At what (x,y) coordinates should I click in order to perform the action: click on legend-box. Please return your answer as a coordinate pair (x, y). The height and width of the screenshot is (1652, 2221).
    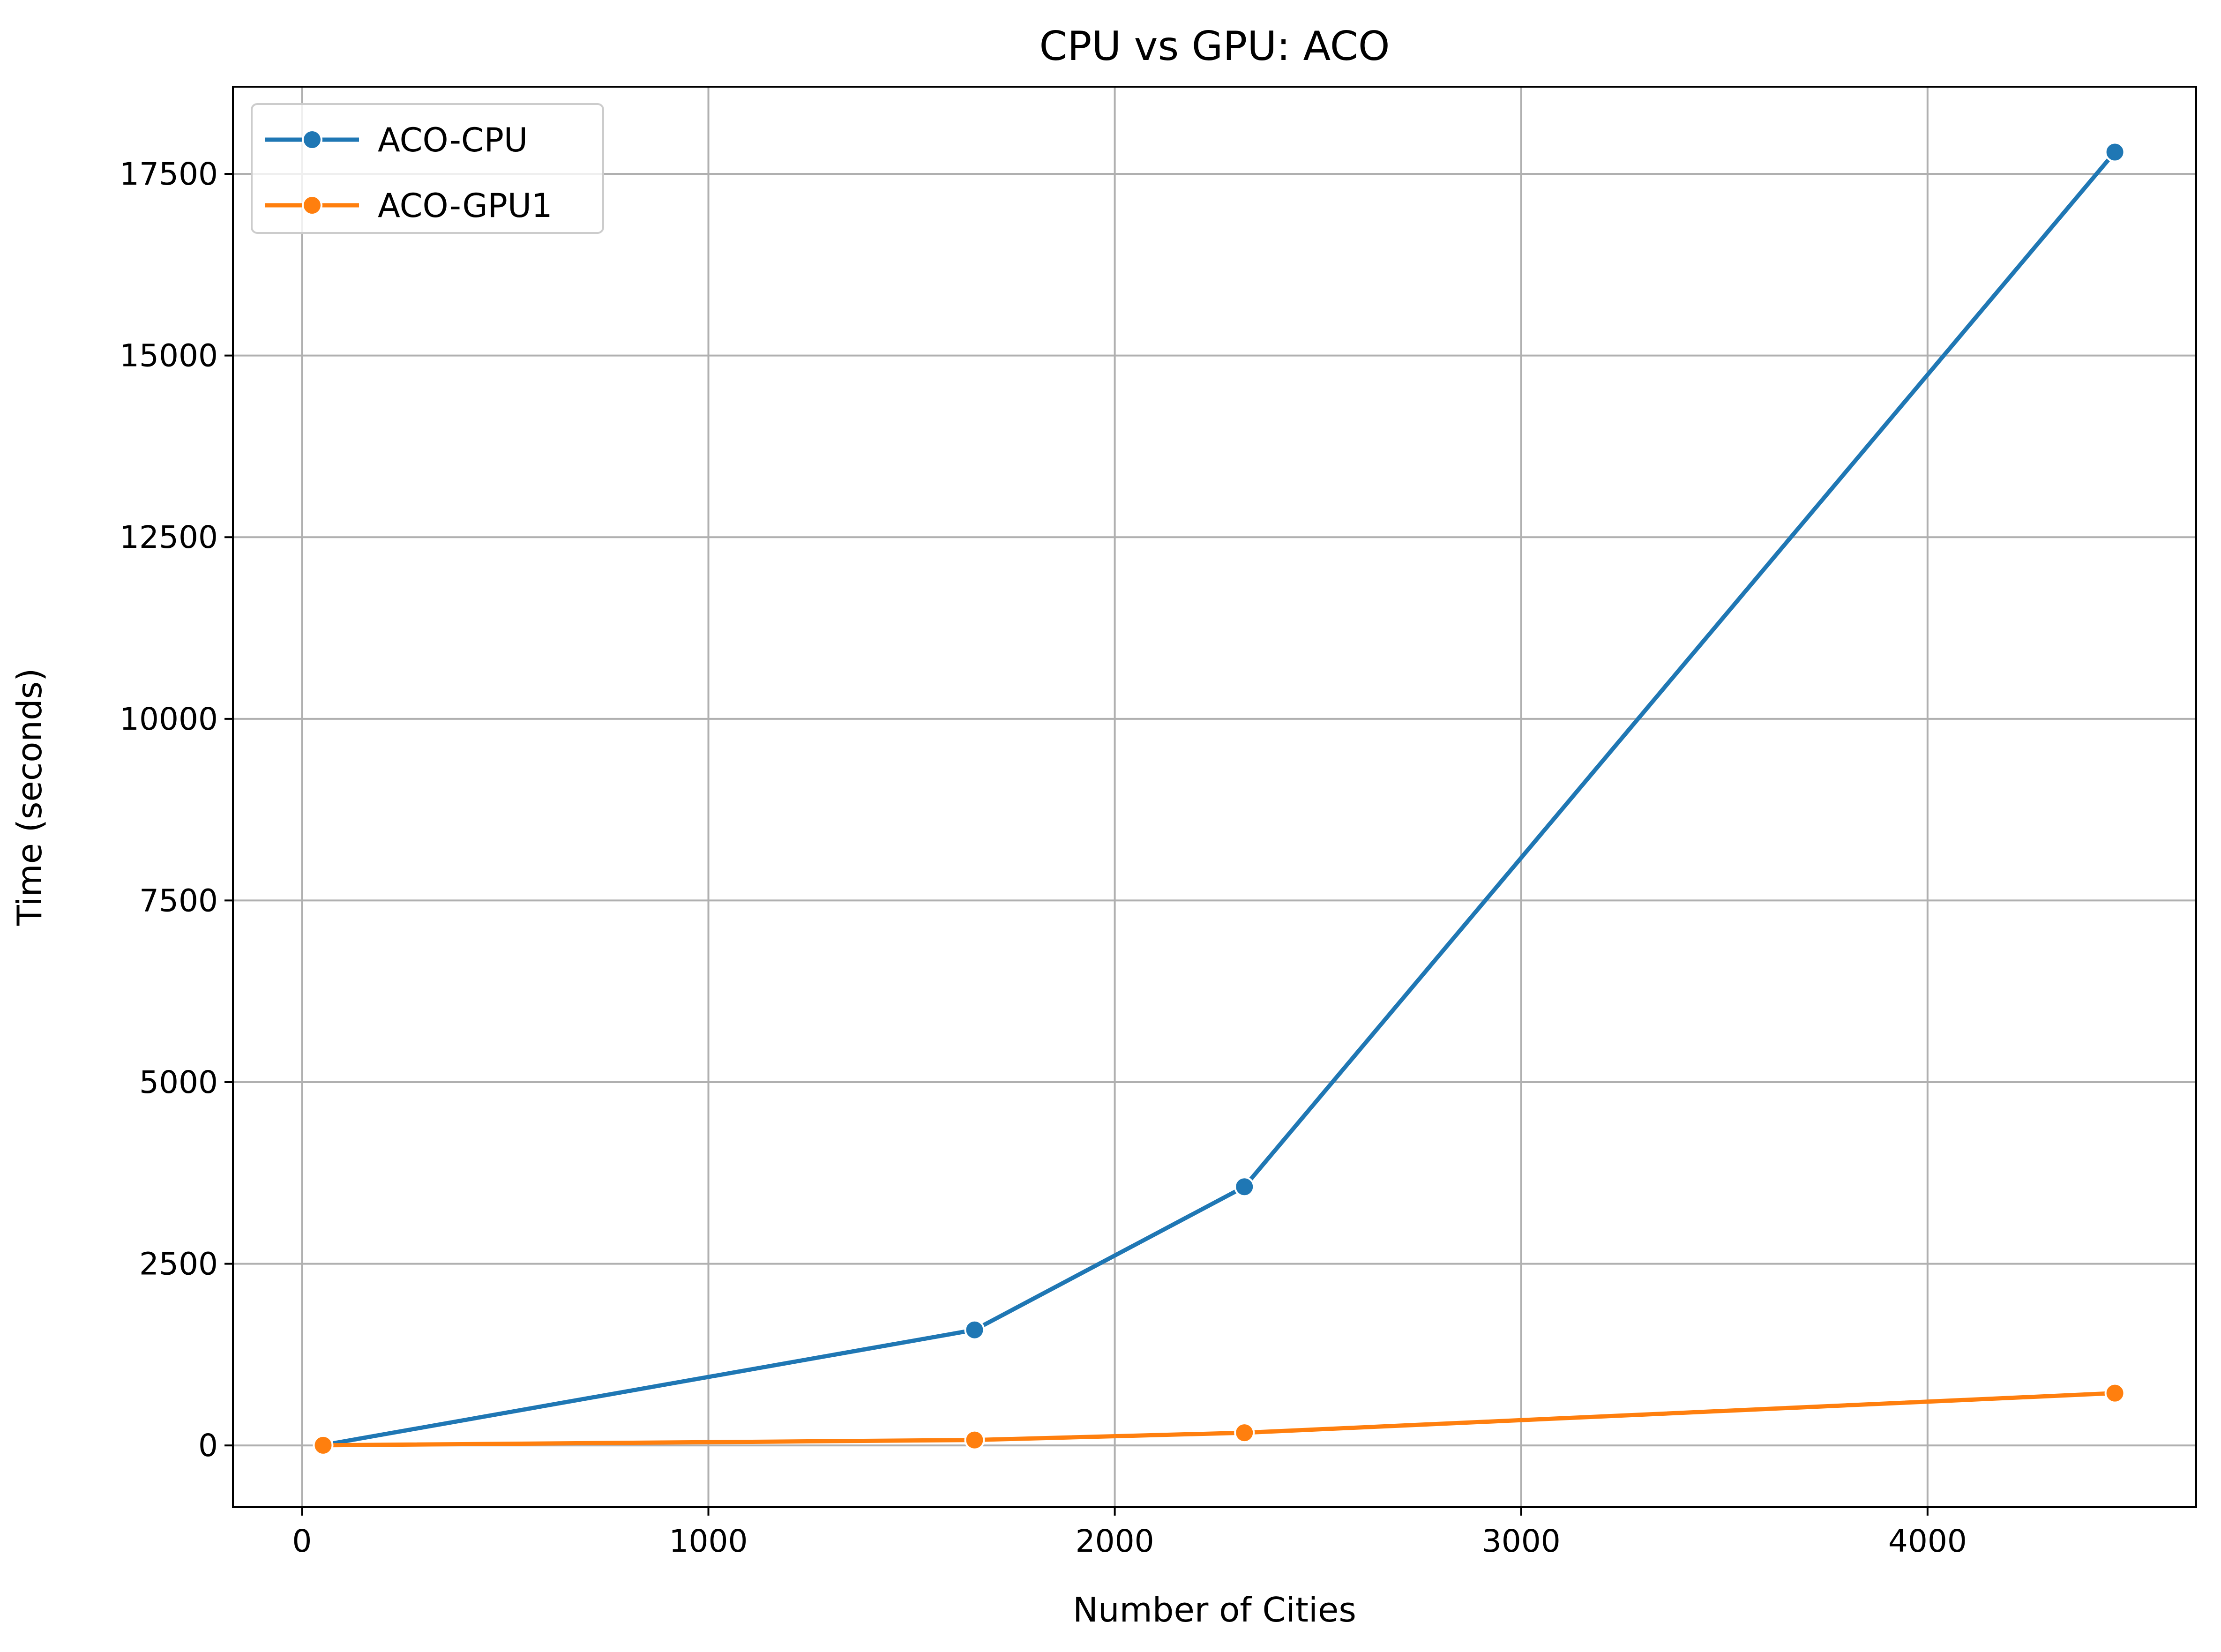
    Looking at the image, I should click on (427, 169).